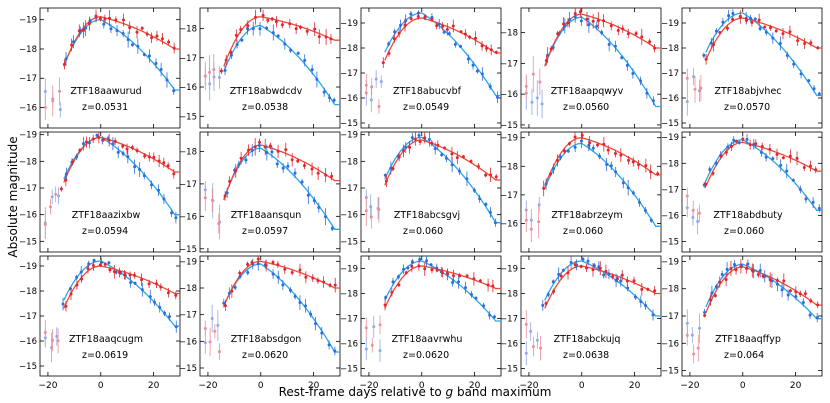 This screenshot has height=403, width=830. What do you see at coordinates (587, 339) in the screenshot?
I see `panel-object-name: ZTF18abckujq` at bounding box center [587, 339].